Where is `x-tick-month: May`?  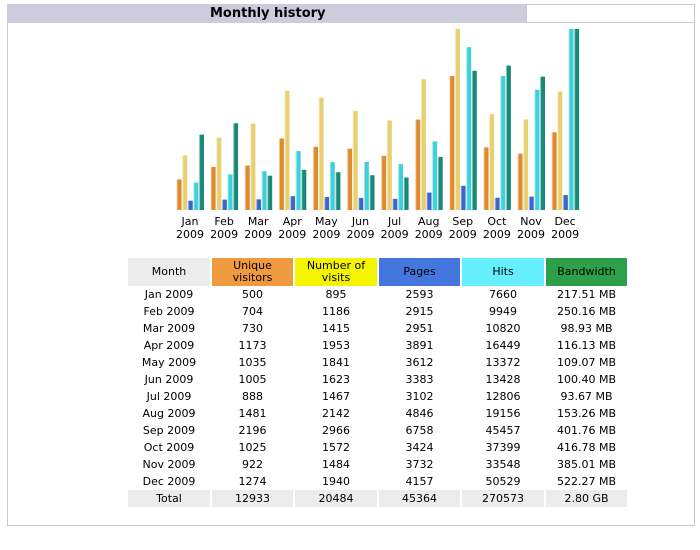 x-tick-month: May is located at coordinates (326, 221).